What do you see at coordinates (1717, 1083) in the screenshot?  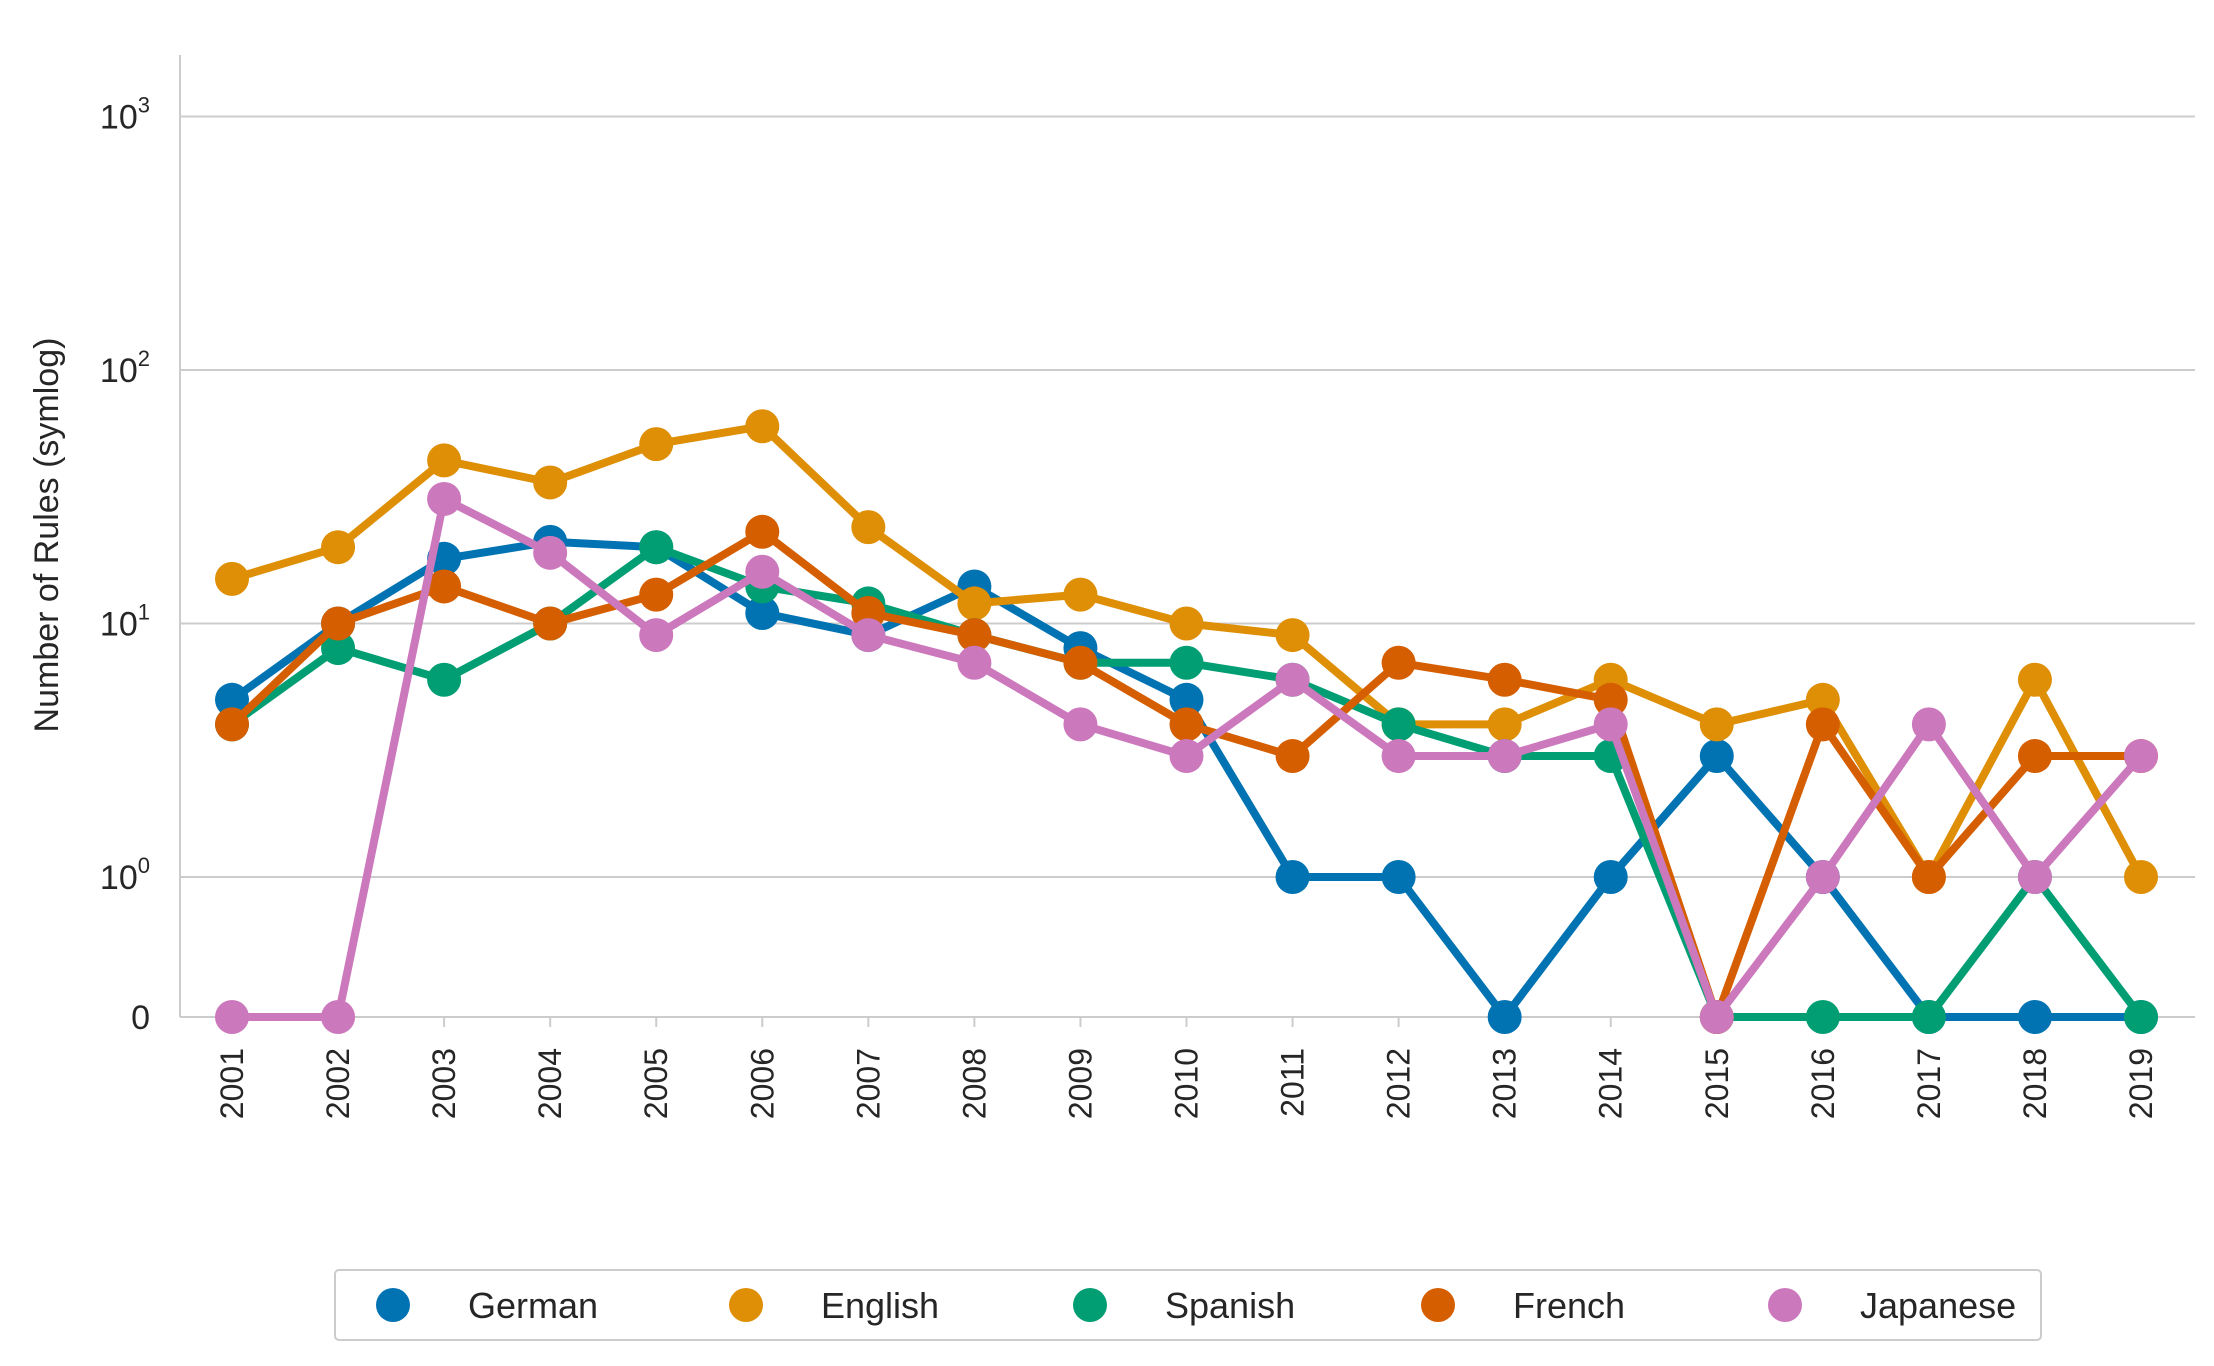 I see `x-tick-label: 2015` at bounding box center [1717, 1083].